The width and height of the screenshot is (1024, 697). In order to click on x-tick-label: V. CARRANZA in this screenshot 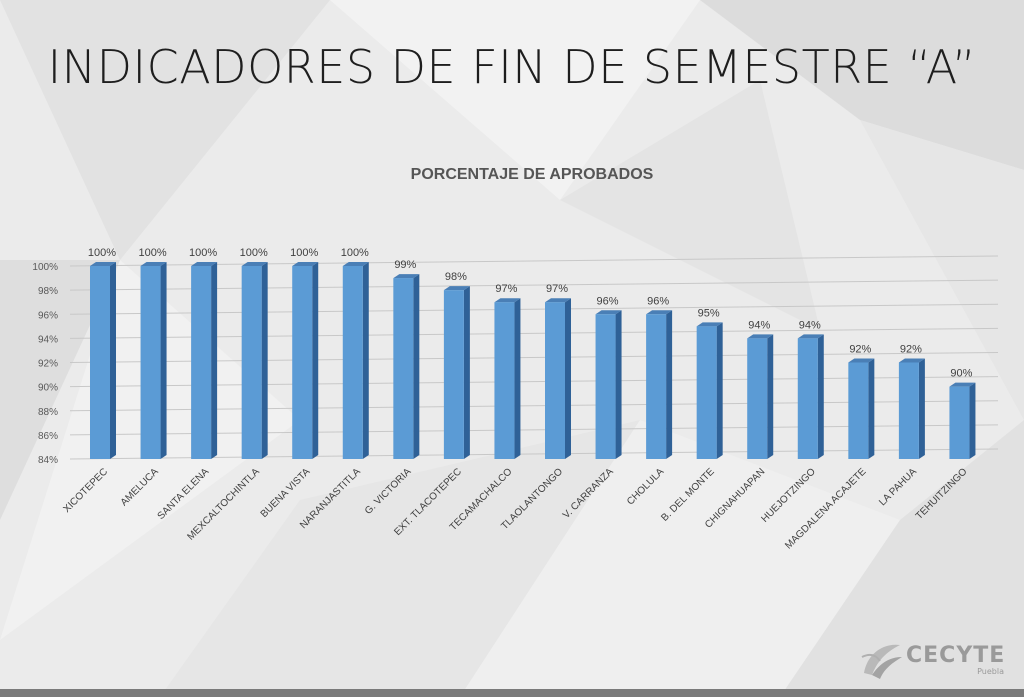, I will do `click(588, 493)`.